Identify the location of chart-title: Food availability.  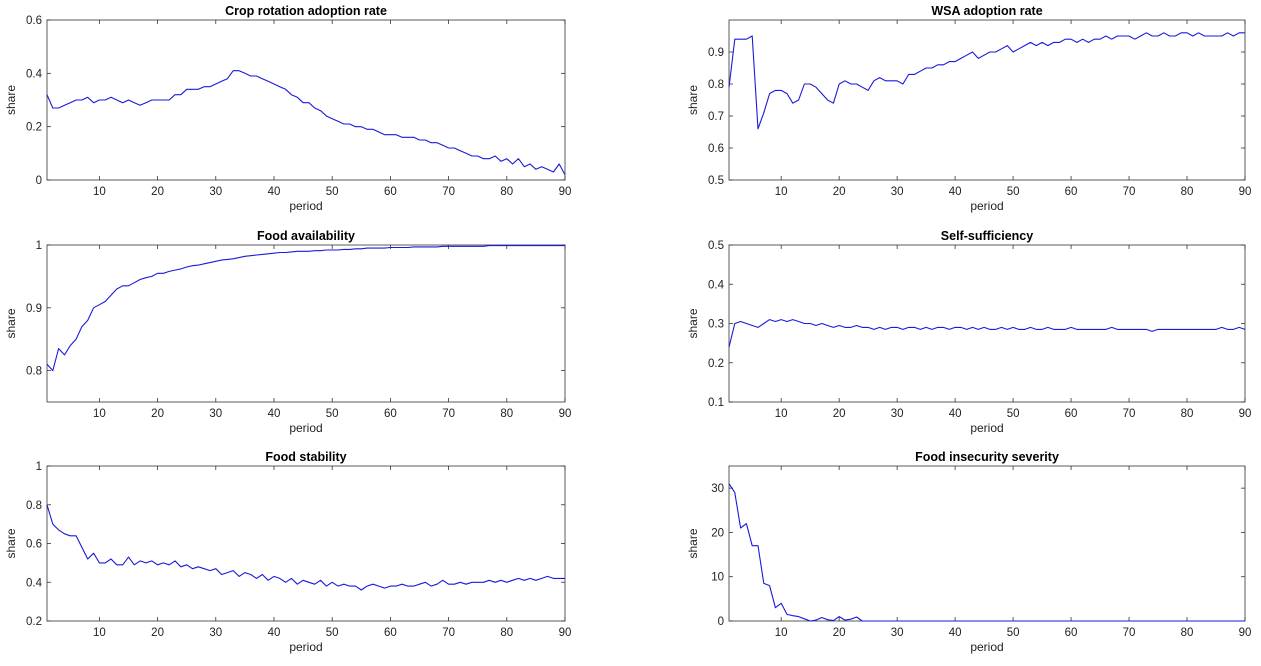
(306, 236).